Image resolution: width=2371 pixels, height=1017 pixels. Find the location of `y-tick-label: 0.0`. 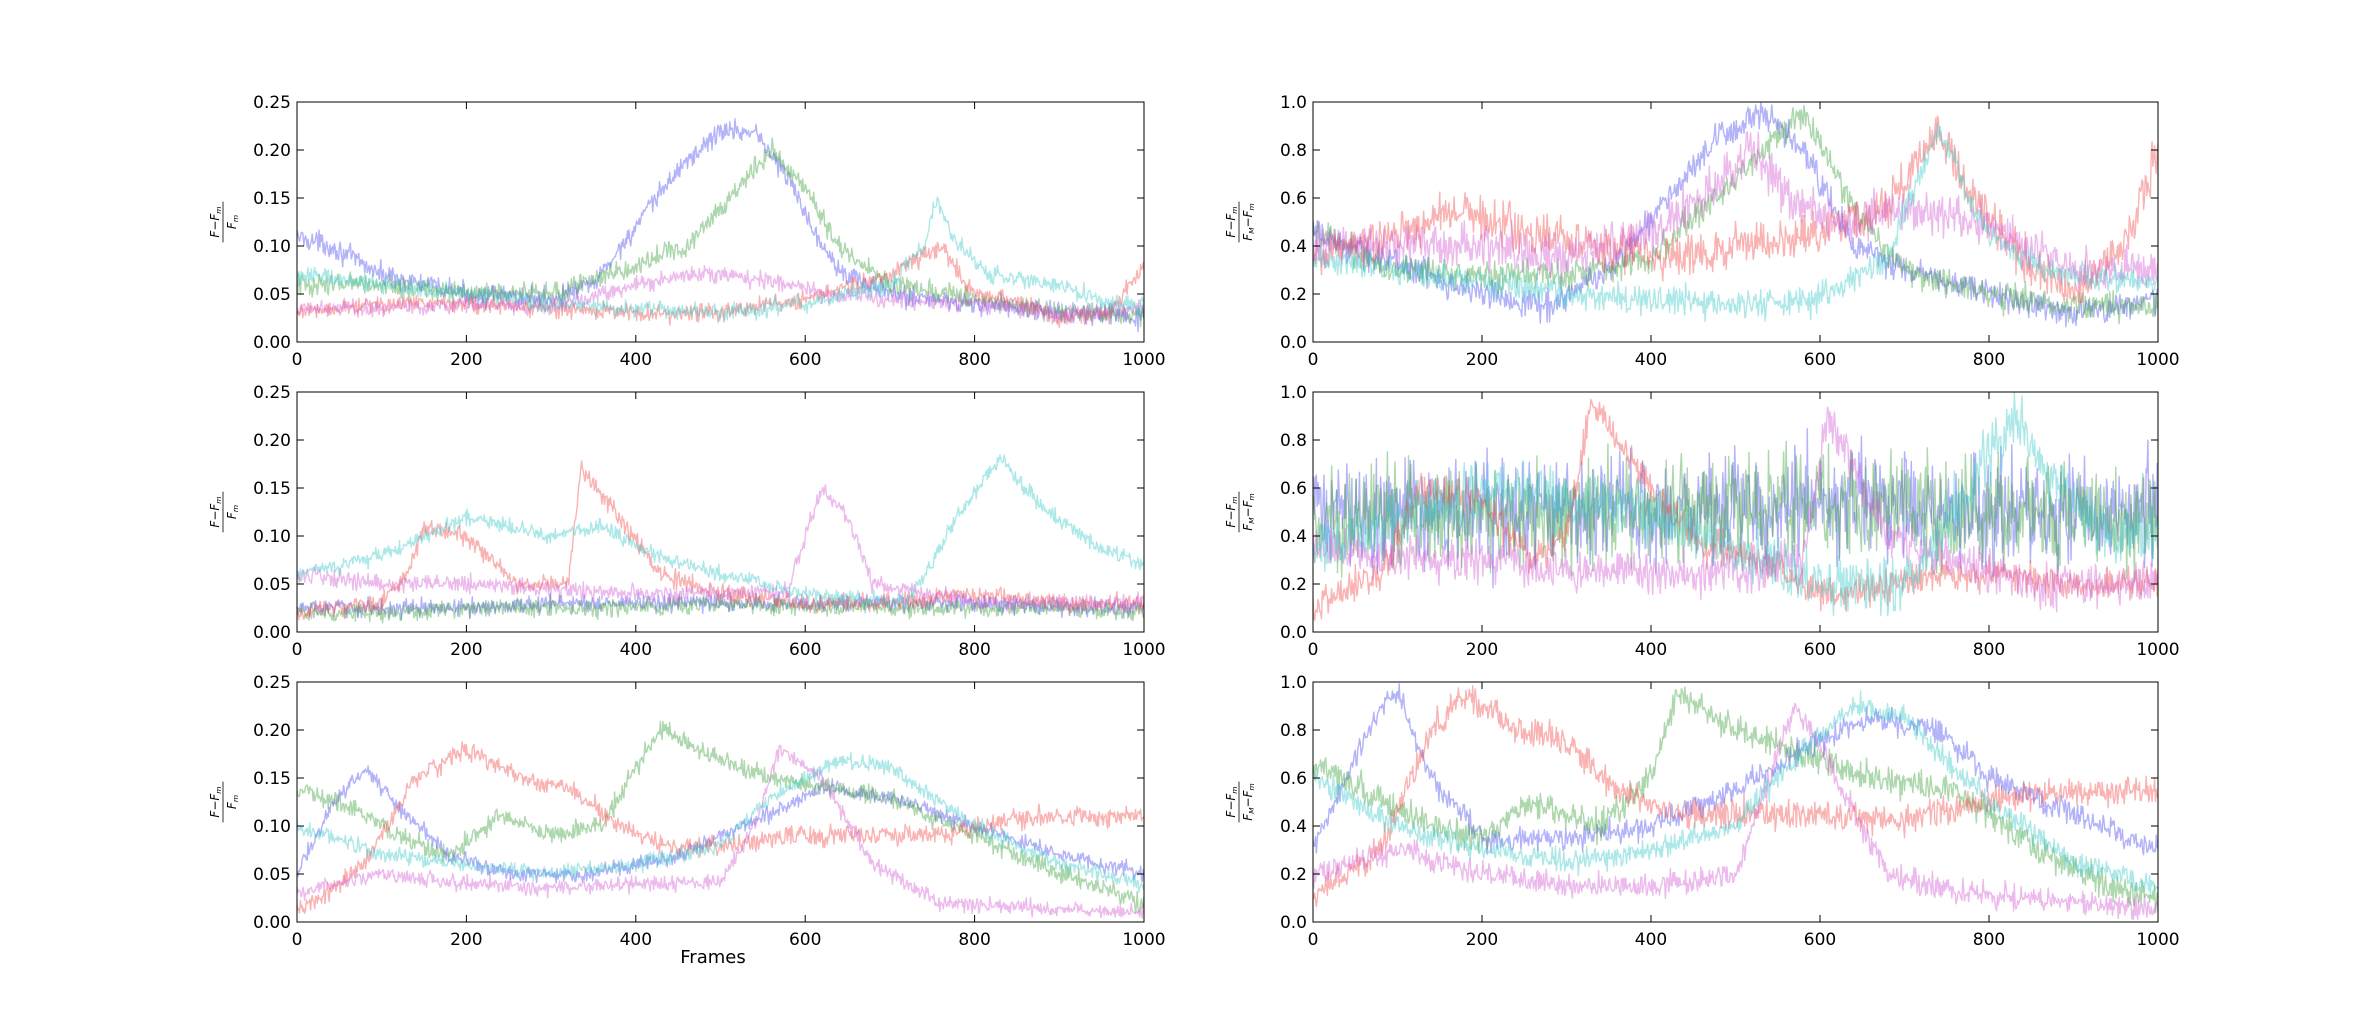

y-tick-label: 0.0 is located at coordinates (1293, 923).